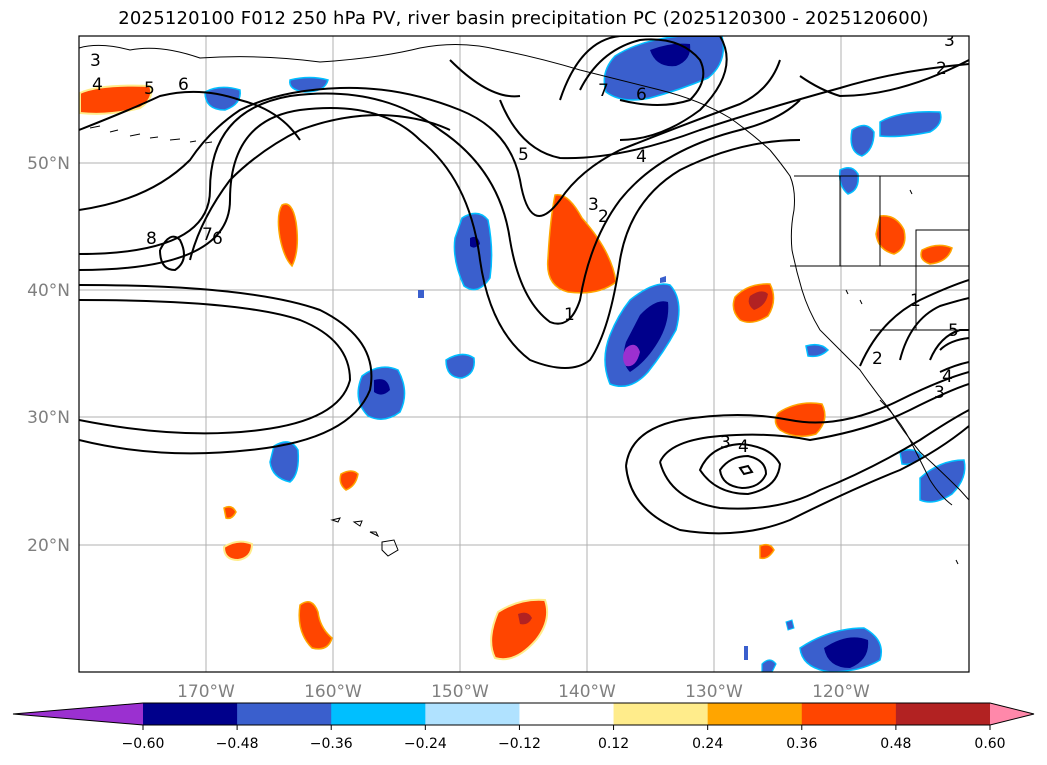  Describe the element at coordinates (989, 744) in the screenshot. I see `colorbar-tick-label: 0.60` at that location.